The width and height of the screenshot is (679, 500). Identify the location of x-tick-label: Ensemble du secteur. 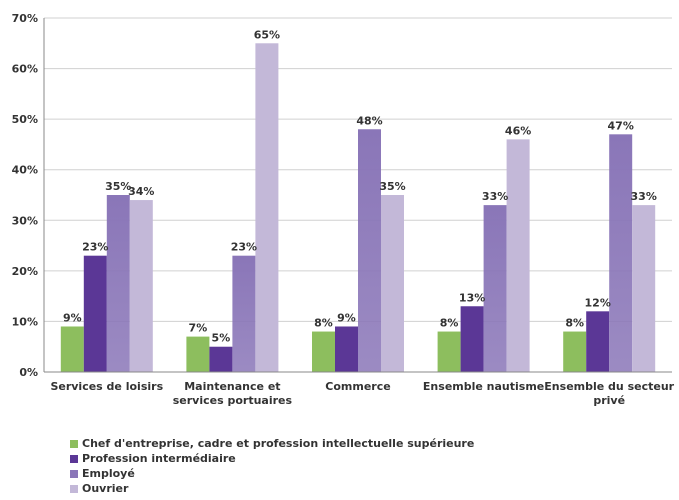
(609, 386).